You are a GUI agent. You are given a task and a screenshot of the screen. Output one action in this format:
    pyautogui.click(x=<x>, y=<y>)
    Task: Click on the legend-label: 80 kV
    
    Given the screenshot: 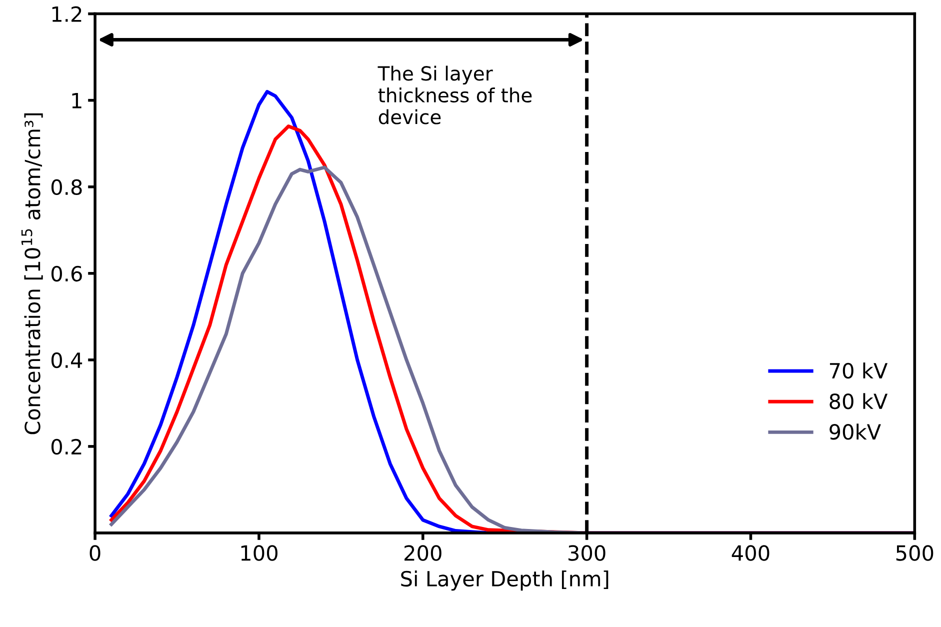 What is the action you would take?
    pyautogui.click(x=859, y=401)
    